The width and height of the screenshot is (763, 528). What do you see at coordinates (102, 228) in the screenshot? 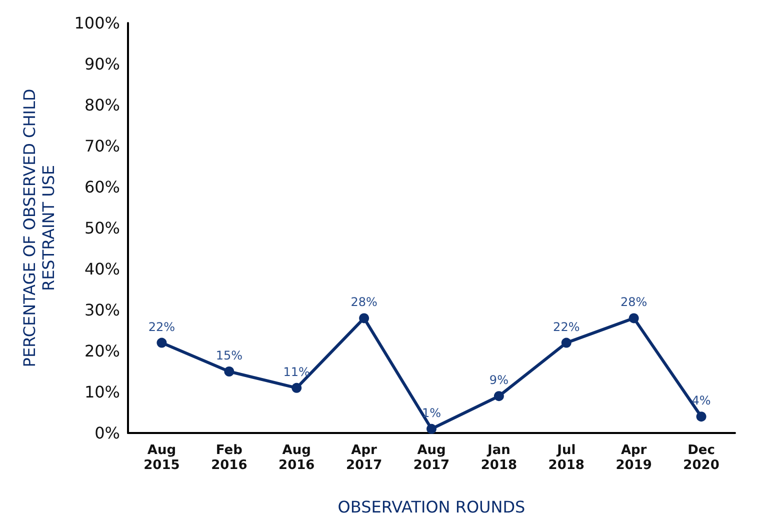
I see `y-tick-label: 50%` at bounding box center [102, 228].